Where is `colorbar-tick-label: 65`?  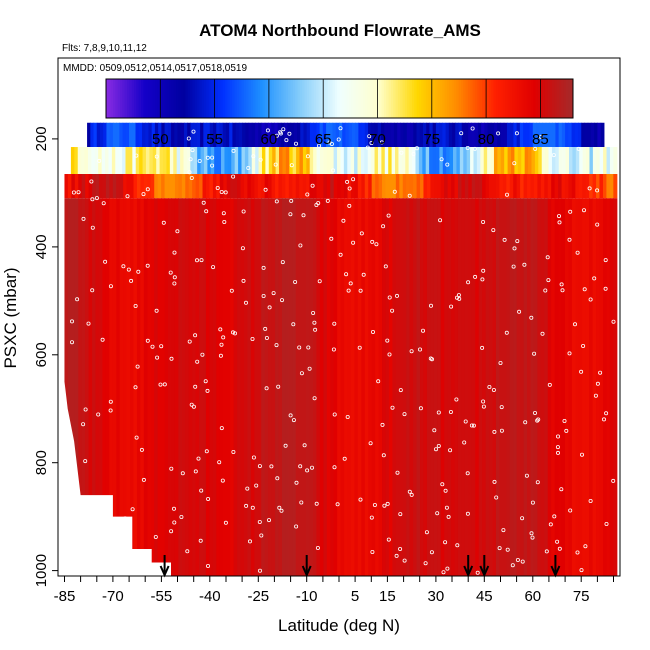
colorbar-tick-label: 65 is located at coordinates (323, 139).